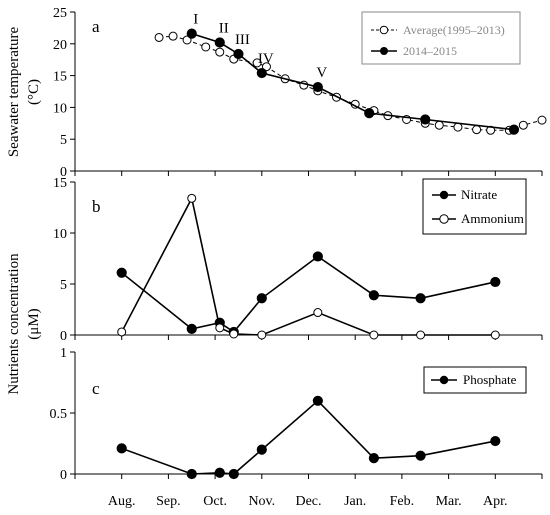 The height and width of the screenshot is (515, 550). Describe the element at coordinates (261, 501) in the screenshot. I see `x-tick-label: Nov.` at that location.